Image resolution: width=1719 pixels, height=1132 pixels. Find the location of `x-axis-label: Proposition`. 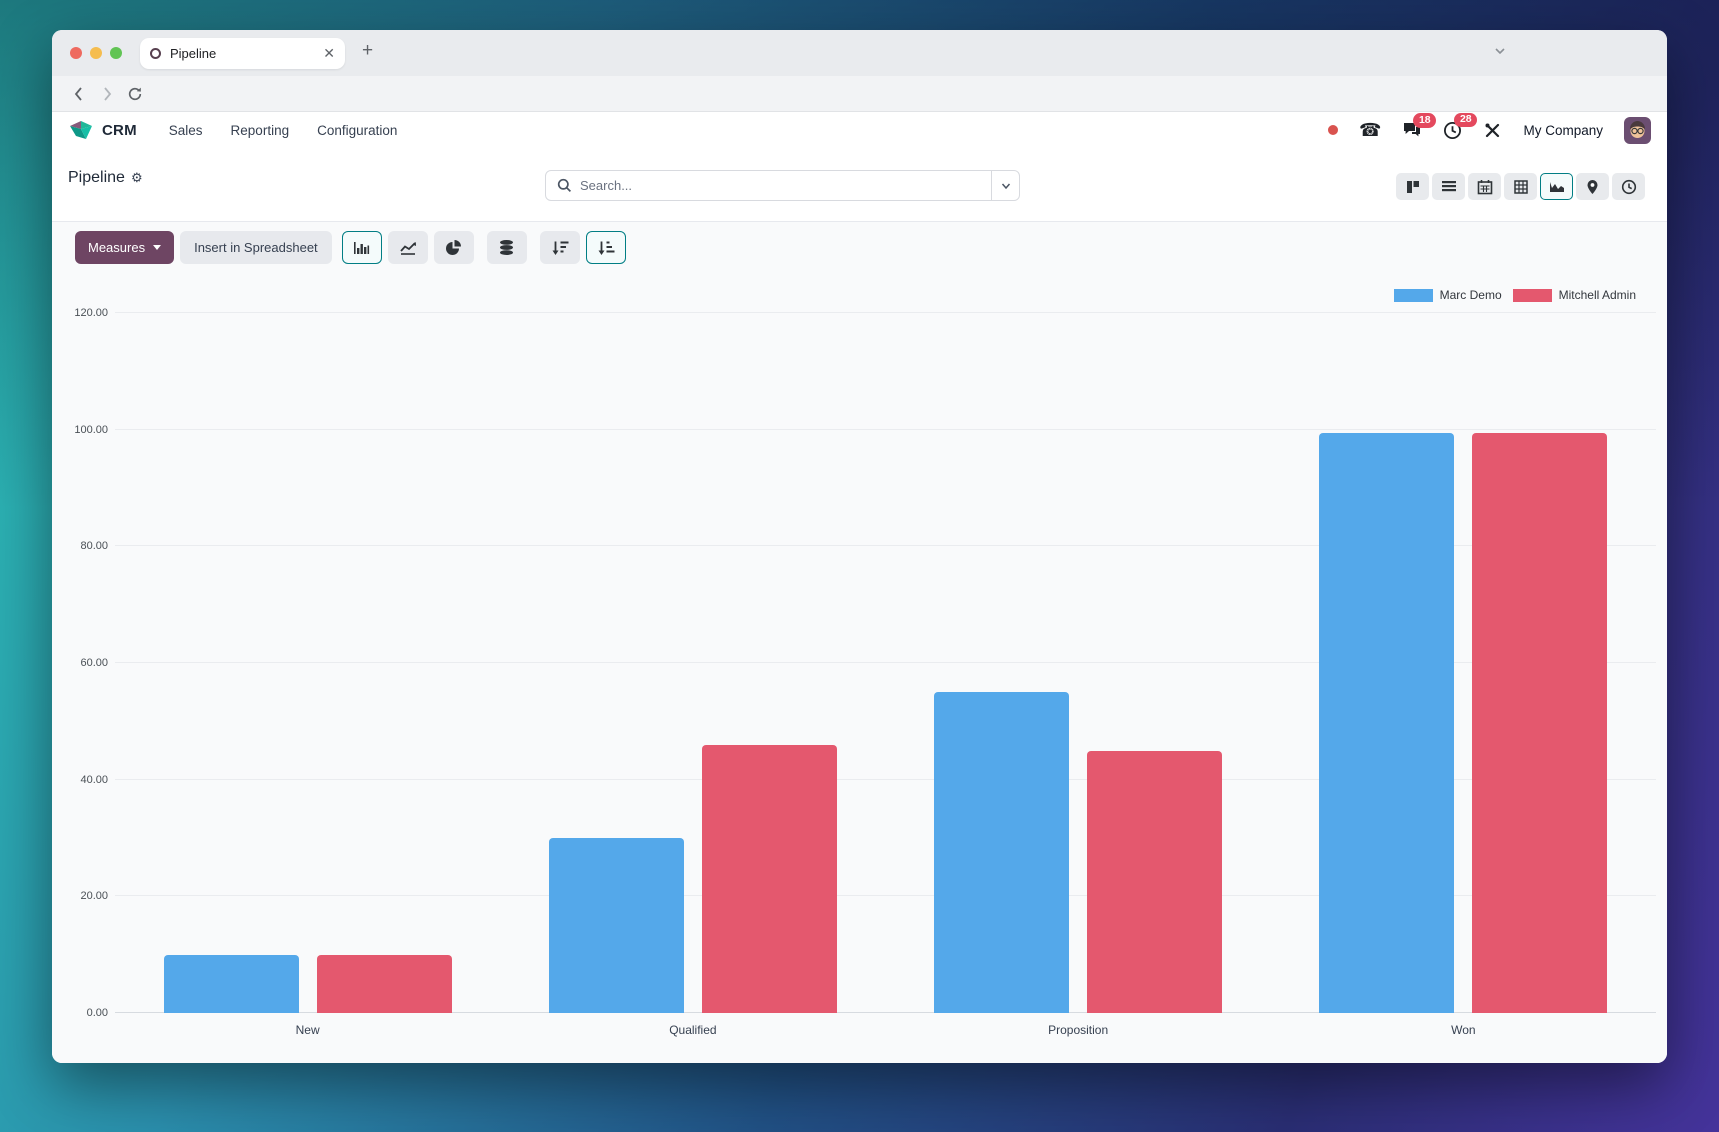

x-axis-label: Proposition is located at coordinates (1078, 1030).